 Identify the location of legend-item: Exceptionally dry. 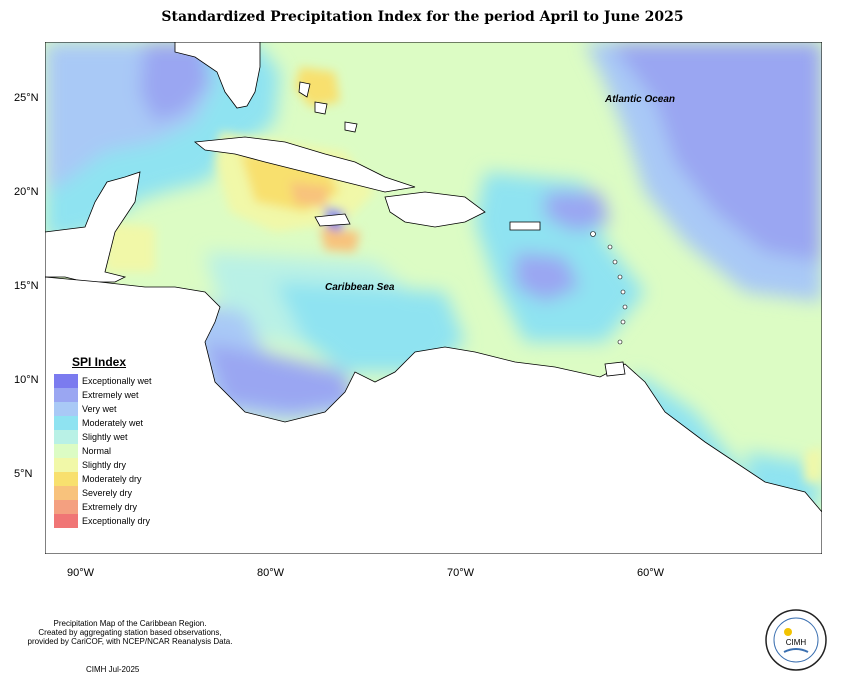
(109, 521).